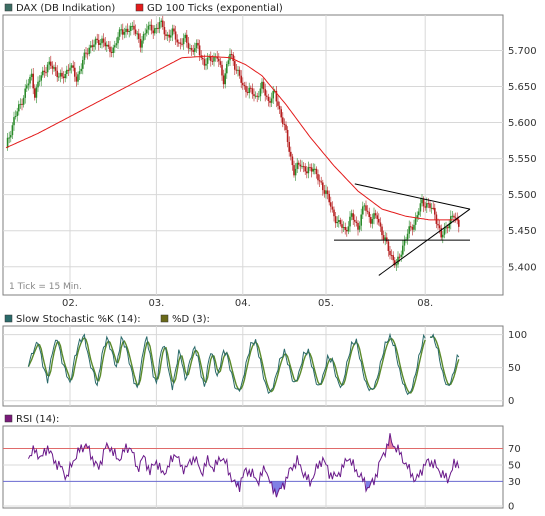  Describe the element at coordinates (511, 401) in the screenshot. I see `stoch-y-tick-label: 0` at that location.